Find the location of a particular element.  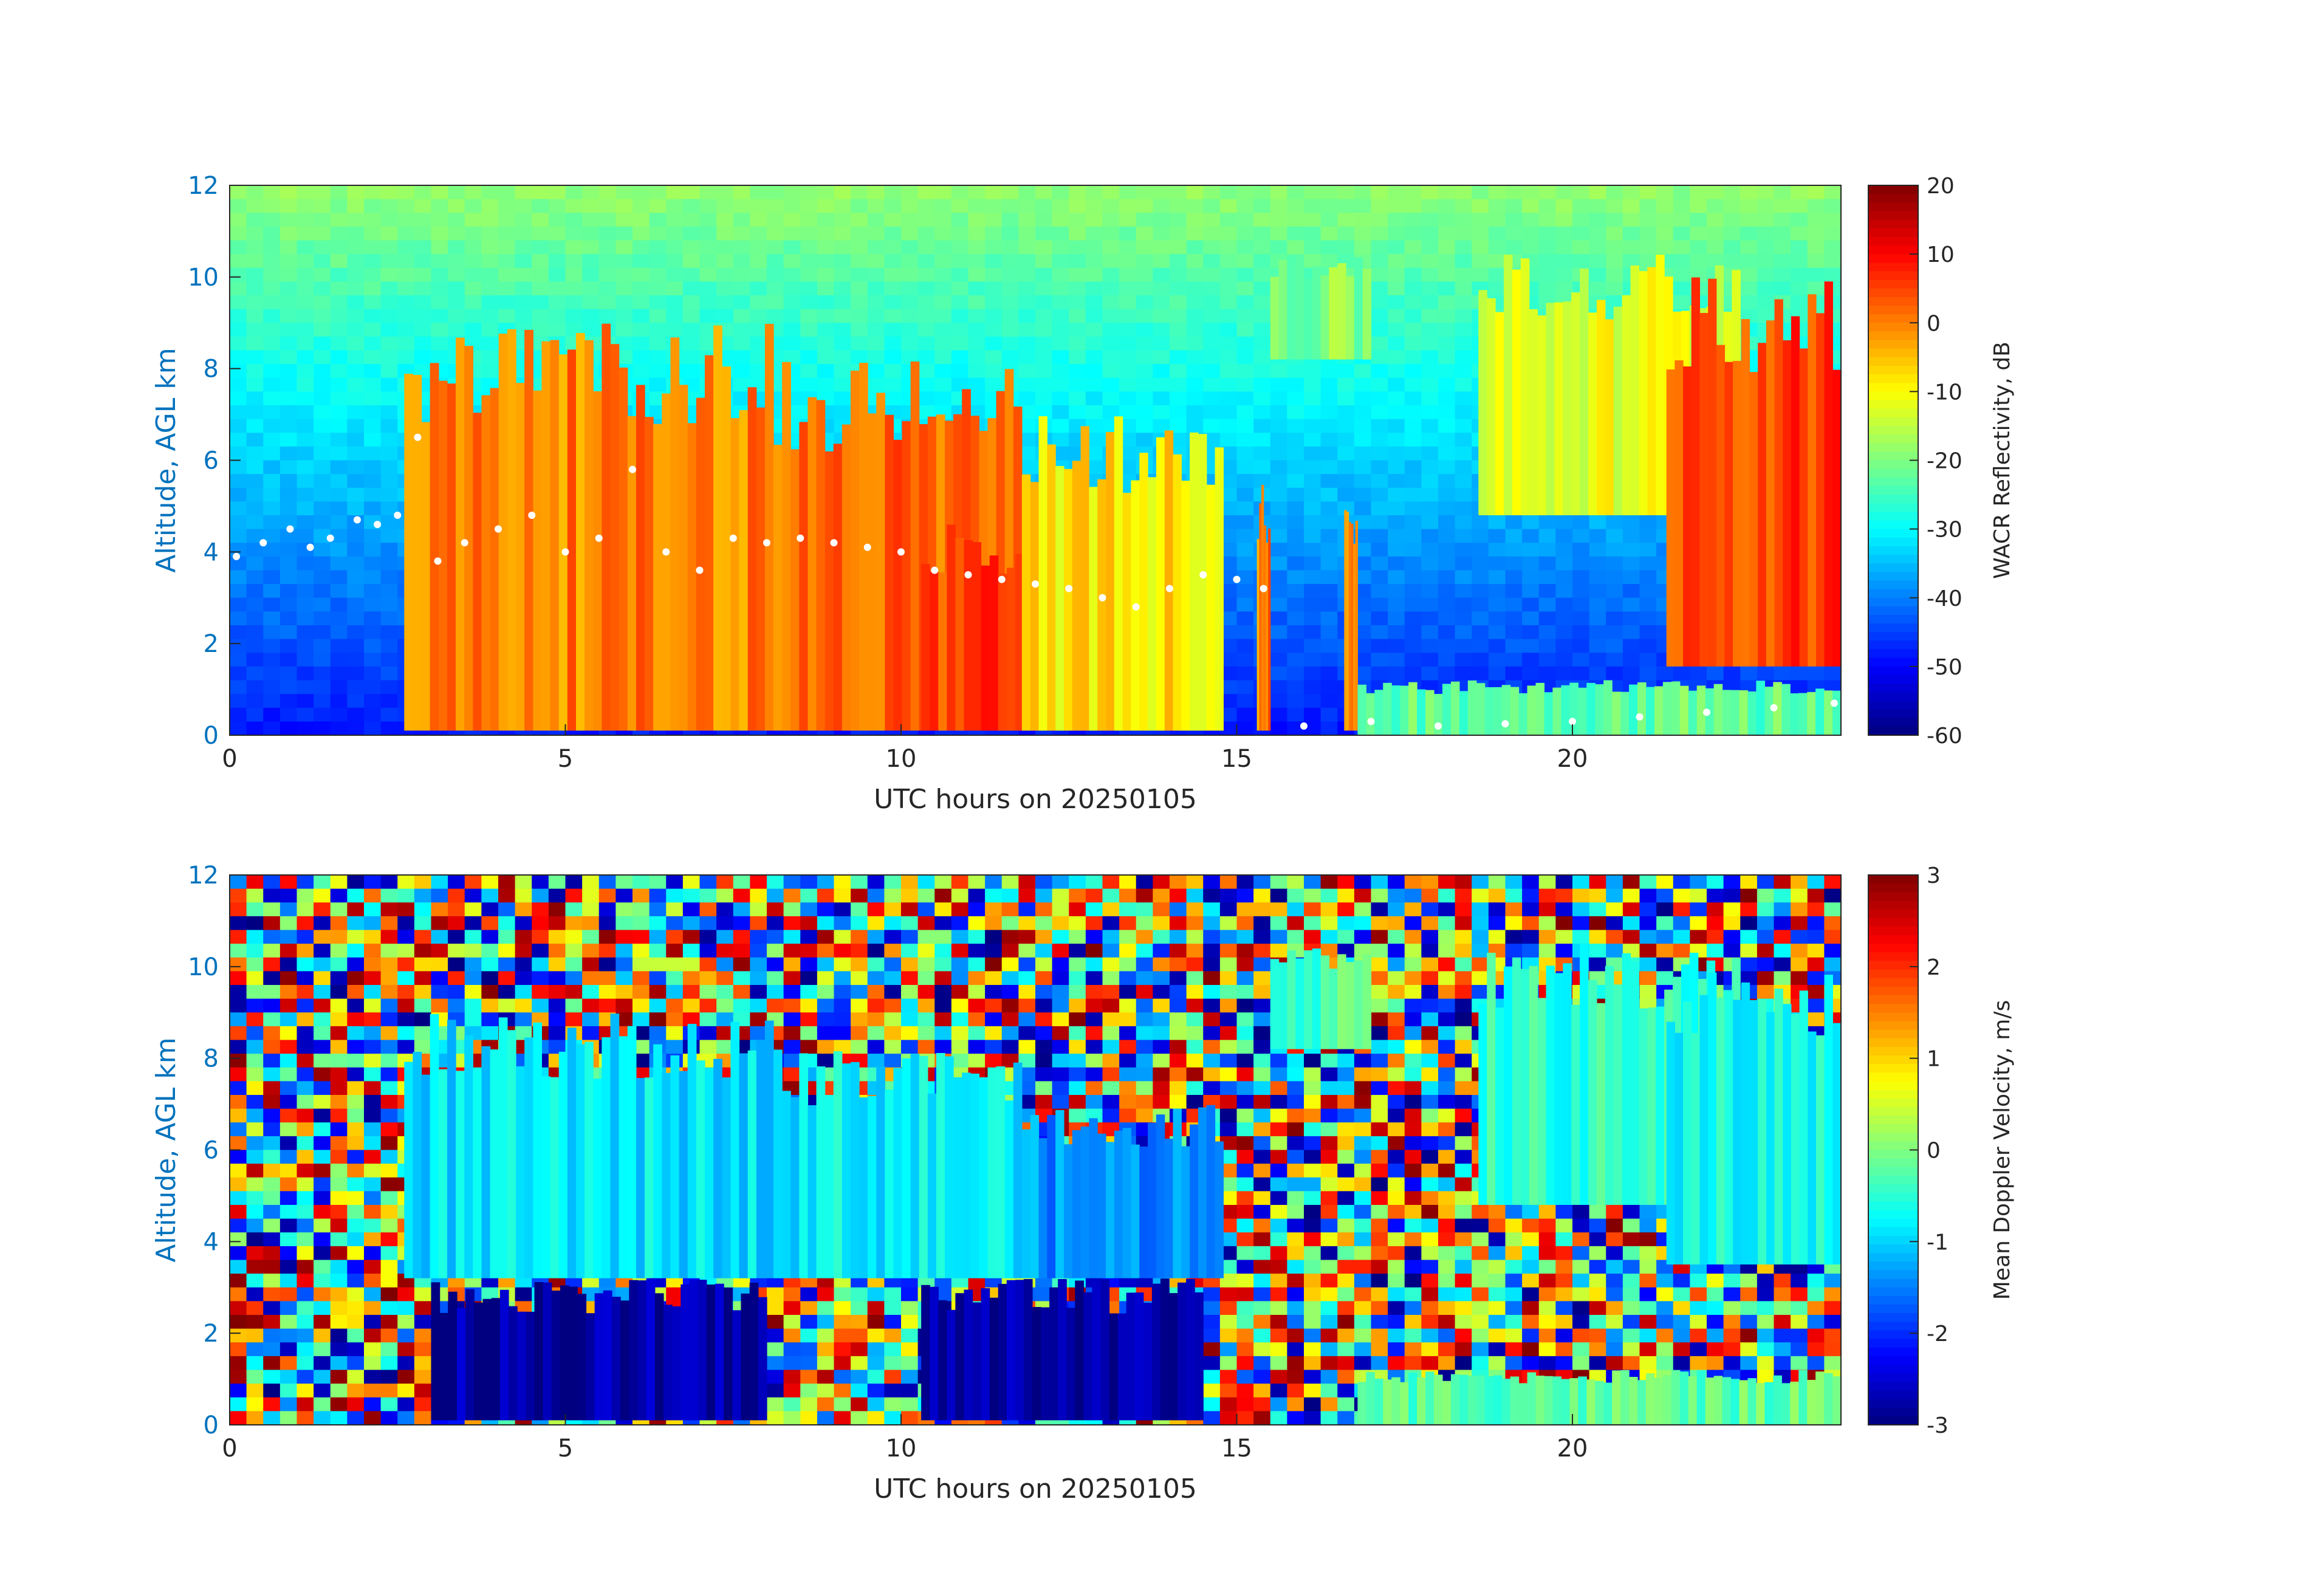

cloud-base-point is located at coordinates (357, 520).